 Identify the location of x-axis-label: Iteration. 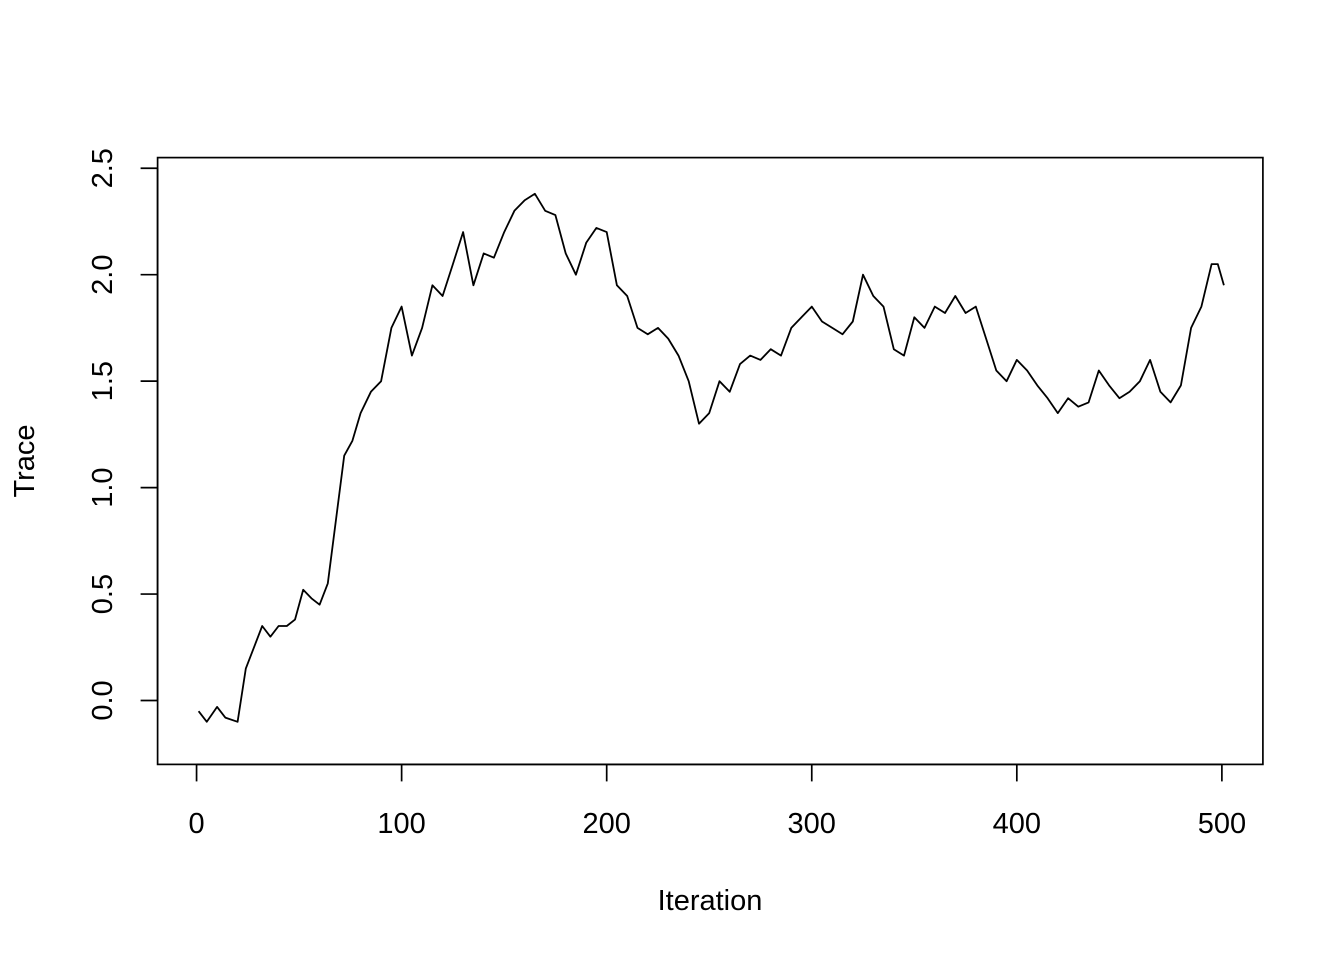
(710, 901).